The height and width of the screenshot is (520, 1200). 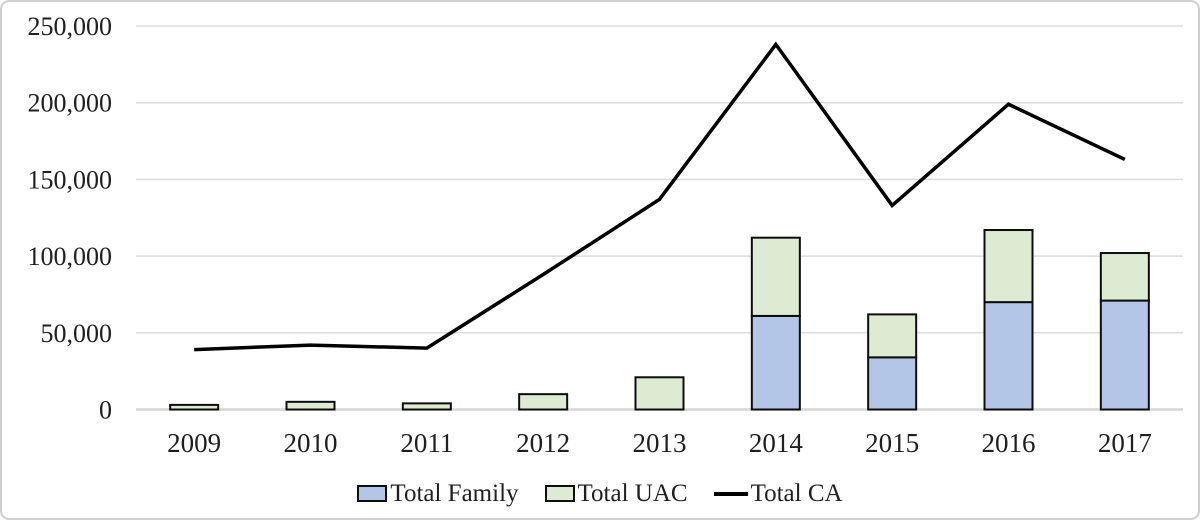 What do you see at coordinates (70, 256) in the screenshot?
I see `y-tick-label-100000: 100,000` at bounding box center [70, 256].